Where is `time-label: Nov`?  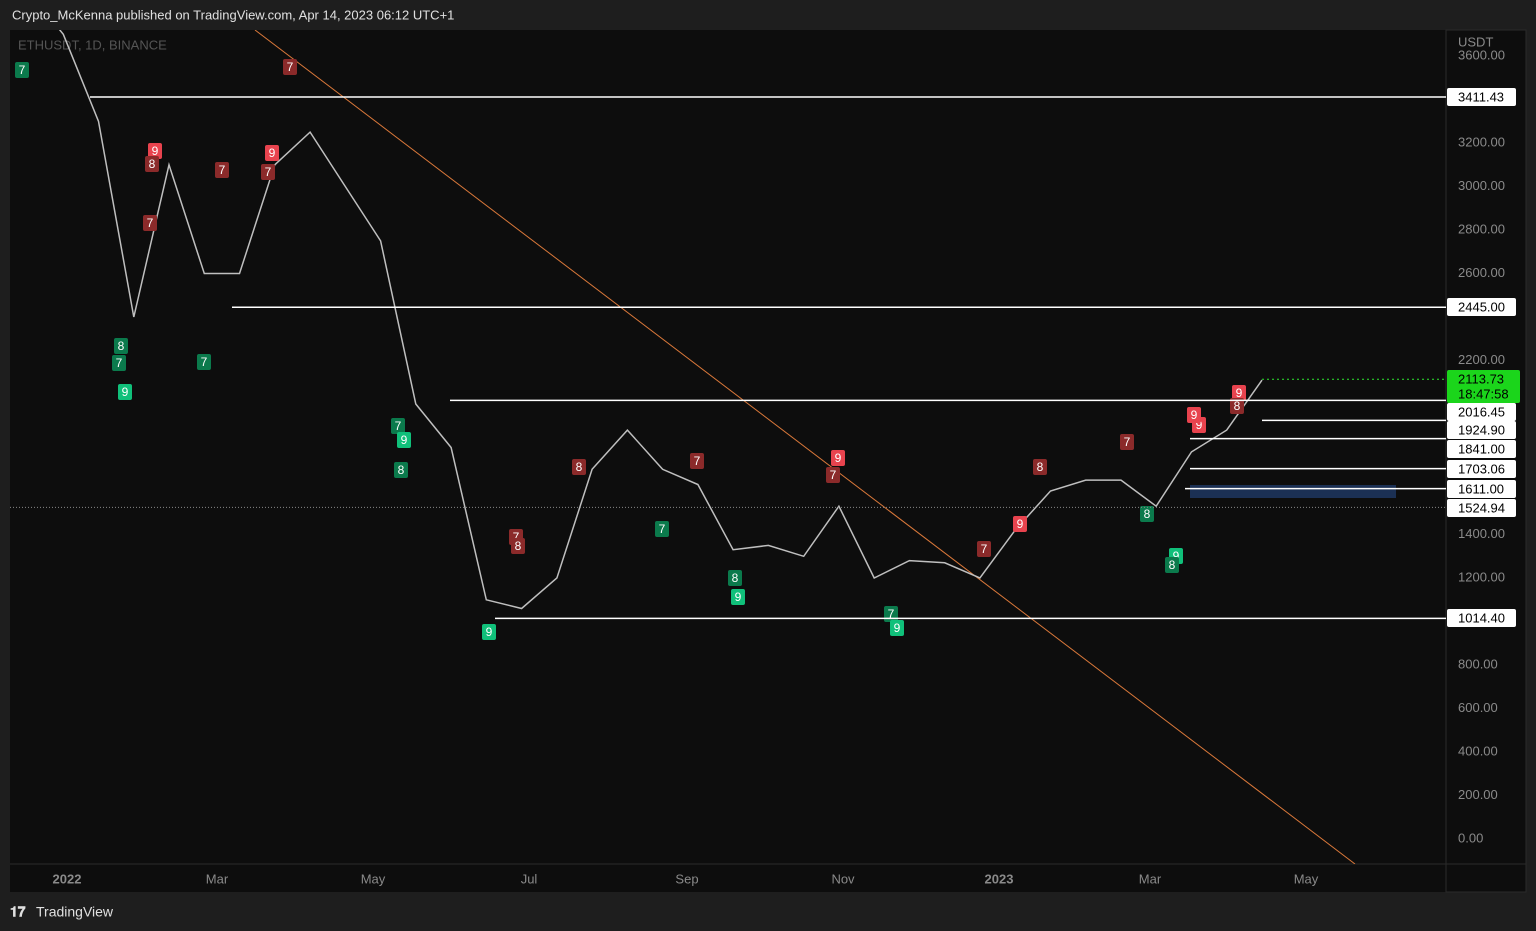
time-label: Nov is located at coordinates (843, 878).